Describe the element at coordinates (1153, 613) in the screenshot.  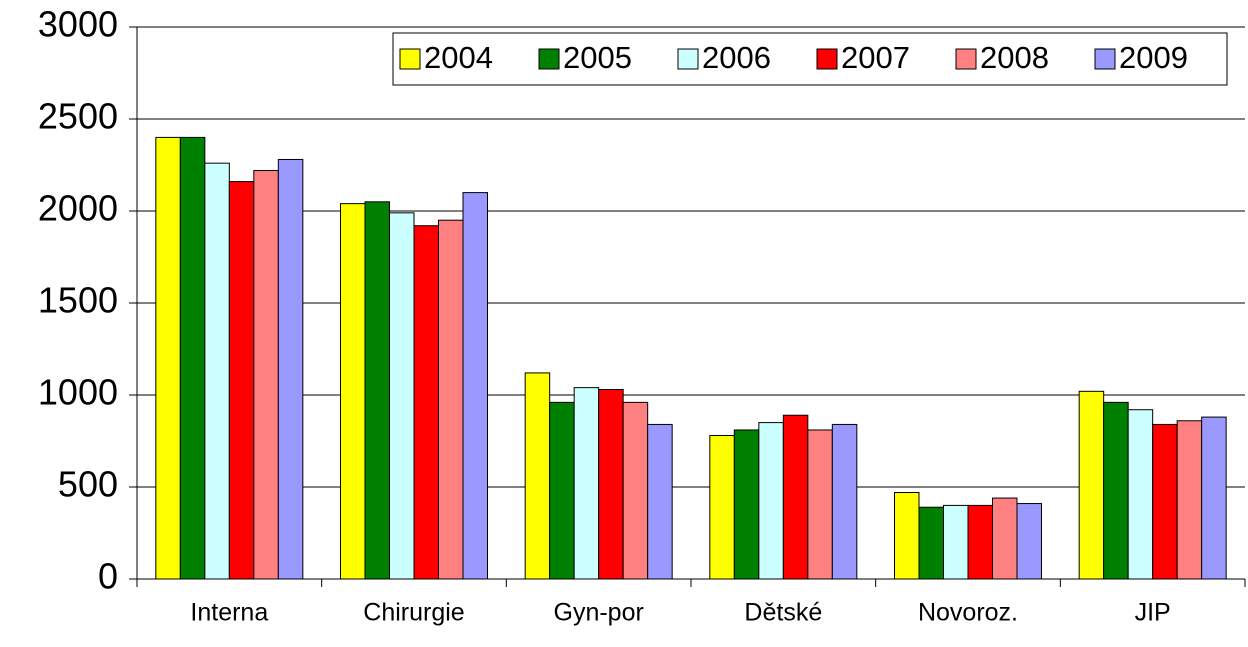
I see `x-tick-label: JIP` at that location.